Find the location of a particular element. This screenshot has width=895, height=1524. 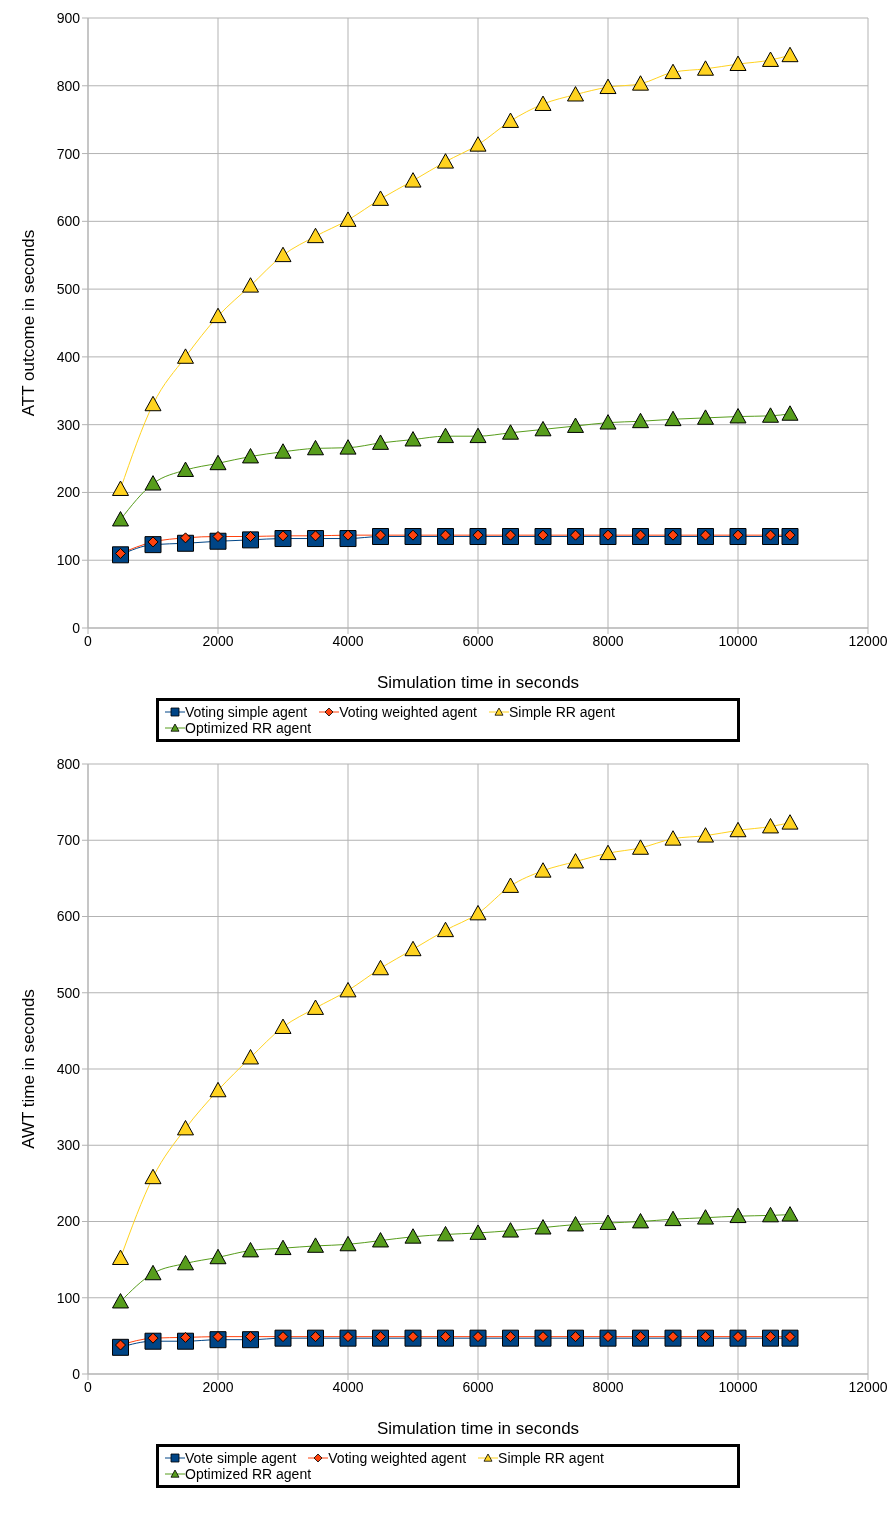

y-axis-title: AWT time in seconds is located at coordinates (29, 1069).